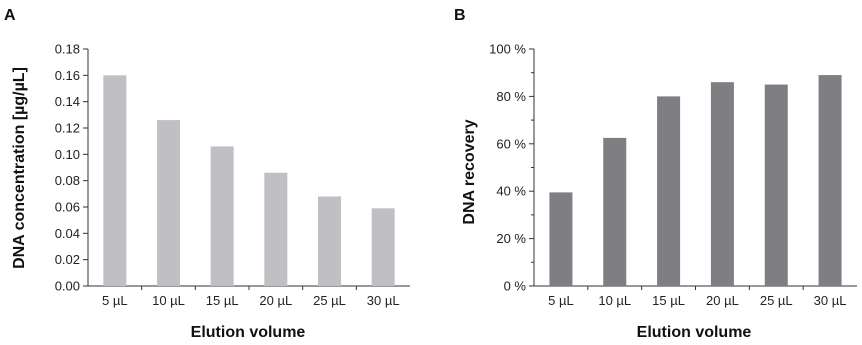 This screenshot has width=862, height=345. What do you see at coordinates (694, 332) in the screenshot?
I see `panel-b-x-axis-title: Elution volume` at bounding box center [694, 332].